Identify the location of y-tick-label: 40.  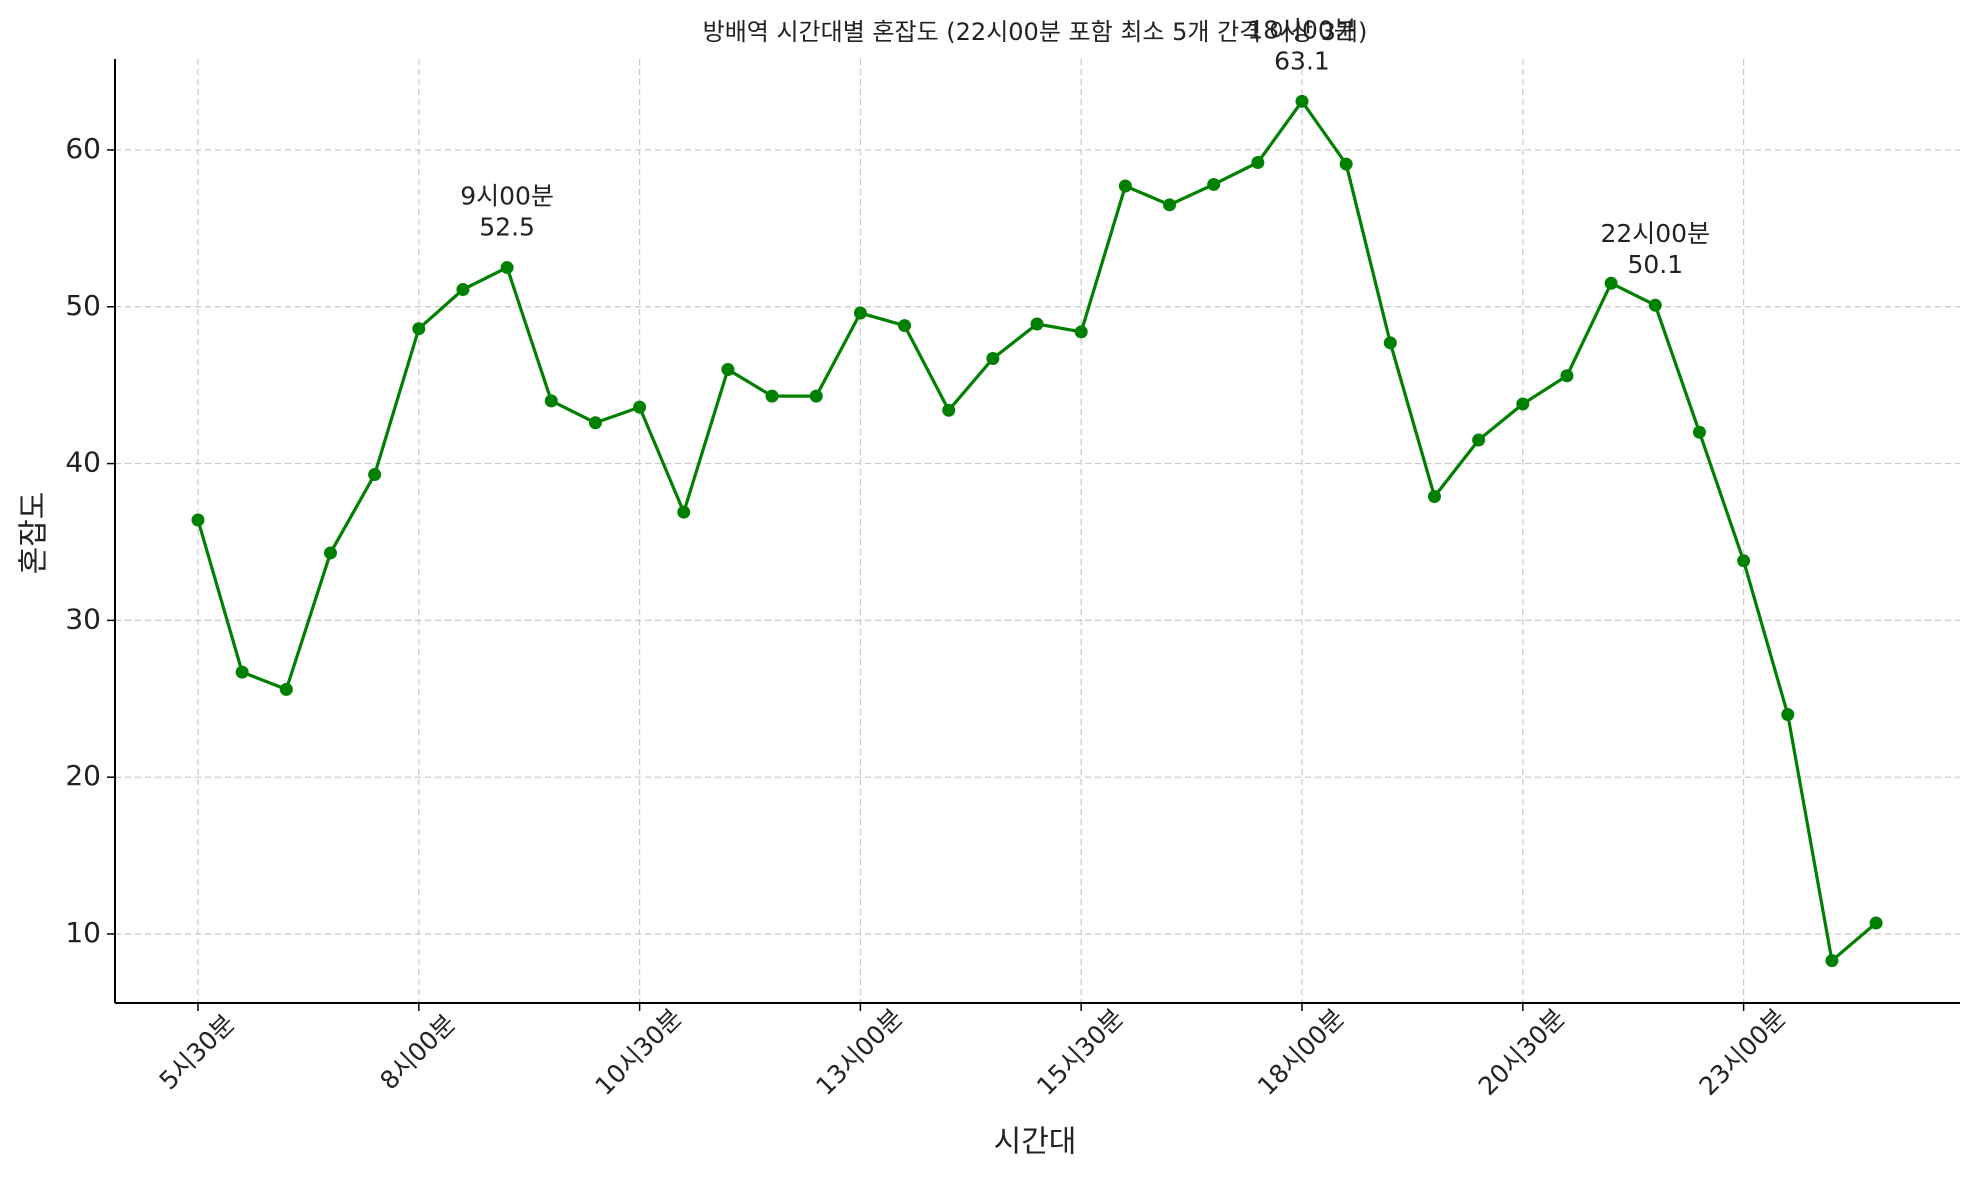
(83, 462).